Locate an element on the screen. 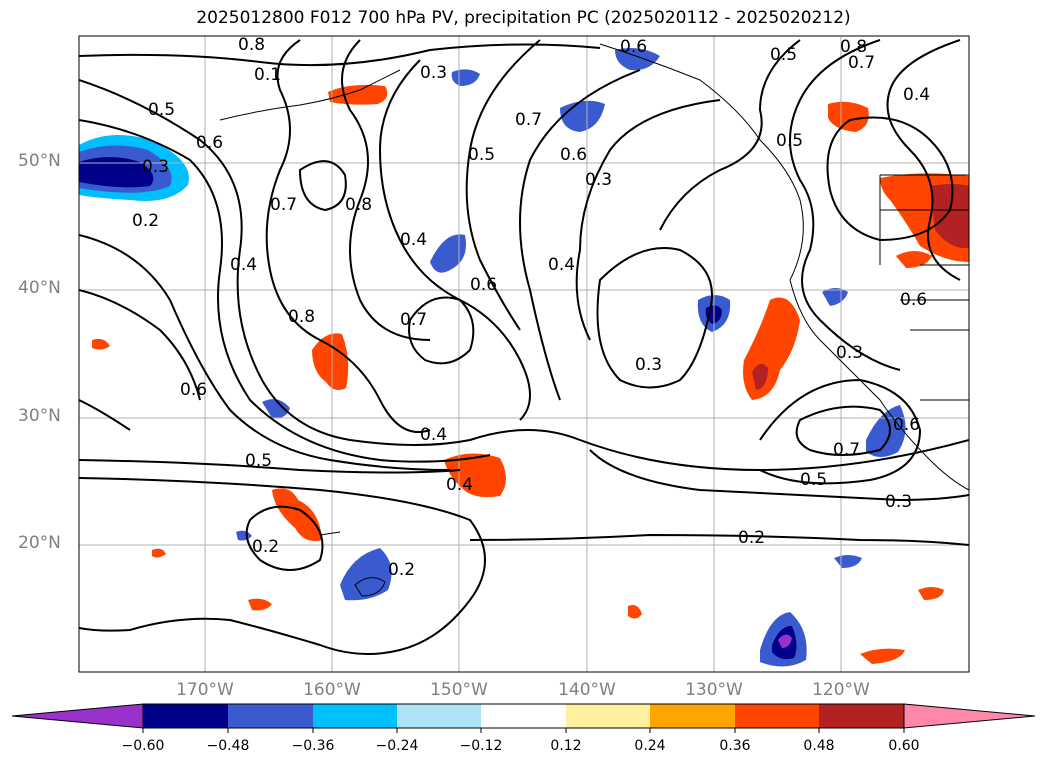  colorbar-tick-label: 0.24 is located at coordinates (650, 746).